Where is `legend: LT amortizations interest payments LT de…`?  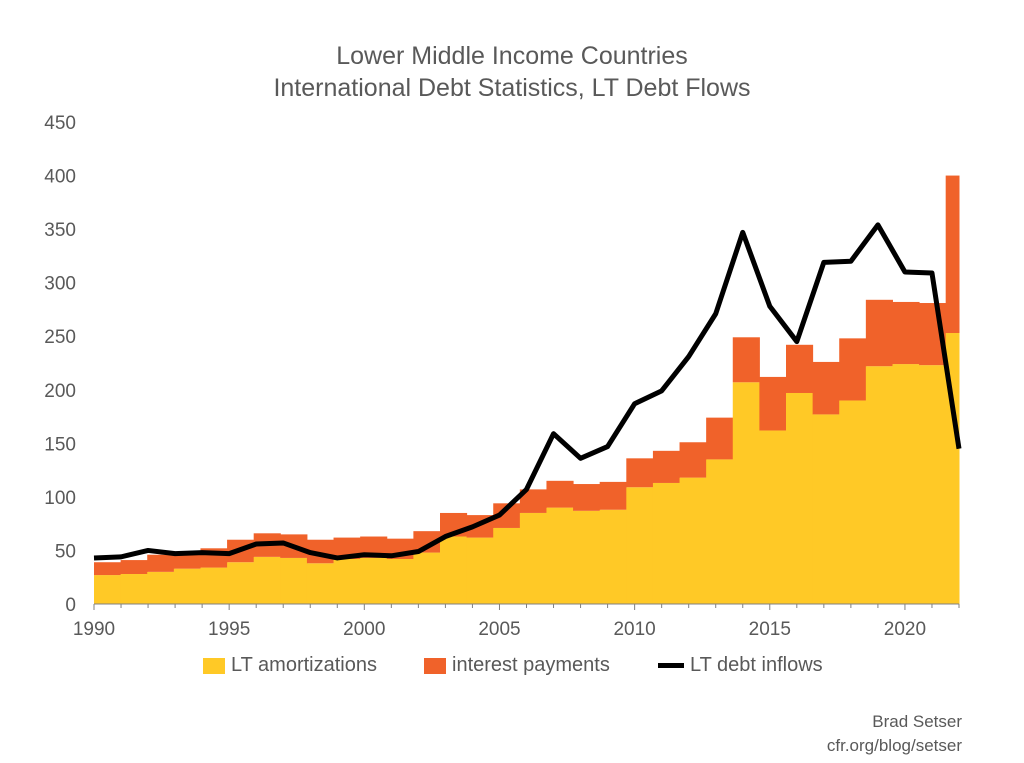
legend: LT amortizations interest payments LT de… is located at coordinates (512, 668).